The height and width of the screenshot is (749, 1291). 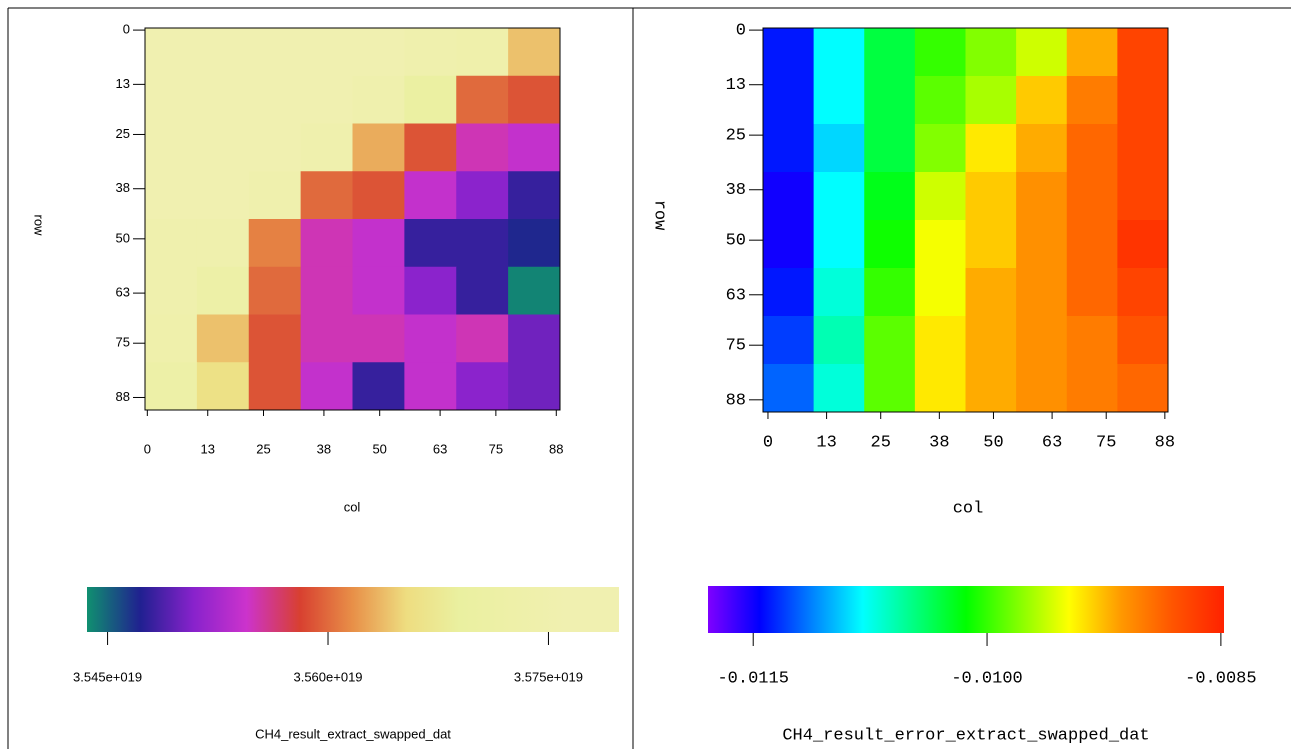 What do you see at coordinates (123, 342) in the screenshot?
I see `y-tick-label: 75` at bounding box center [123, 342].